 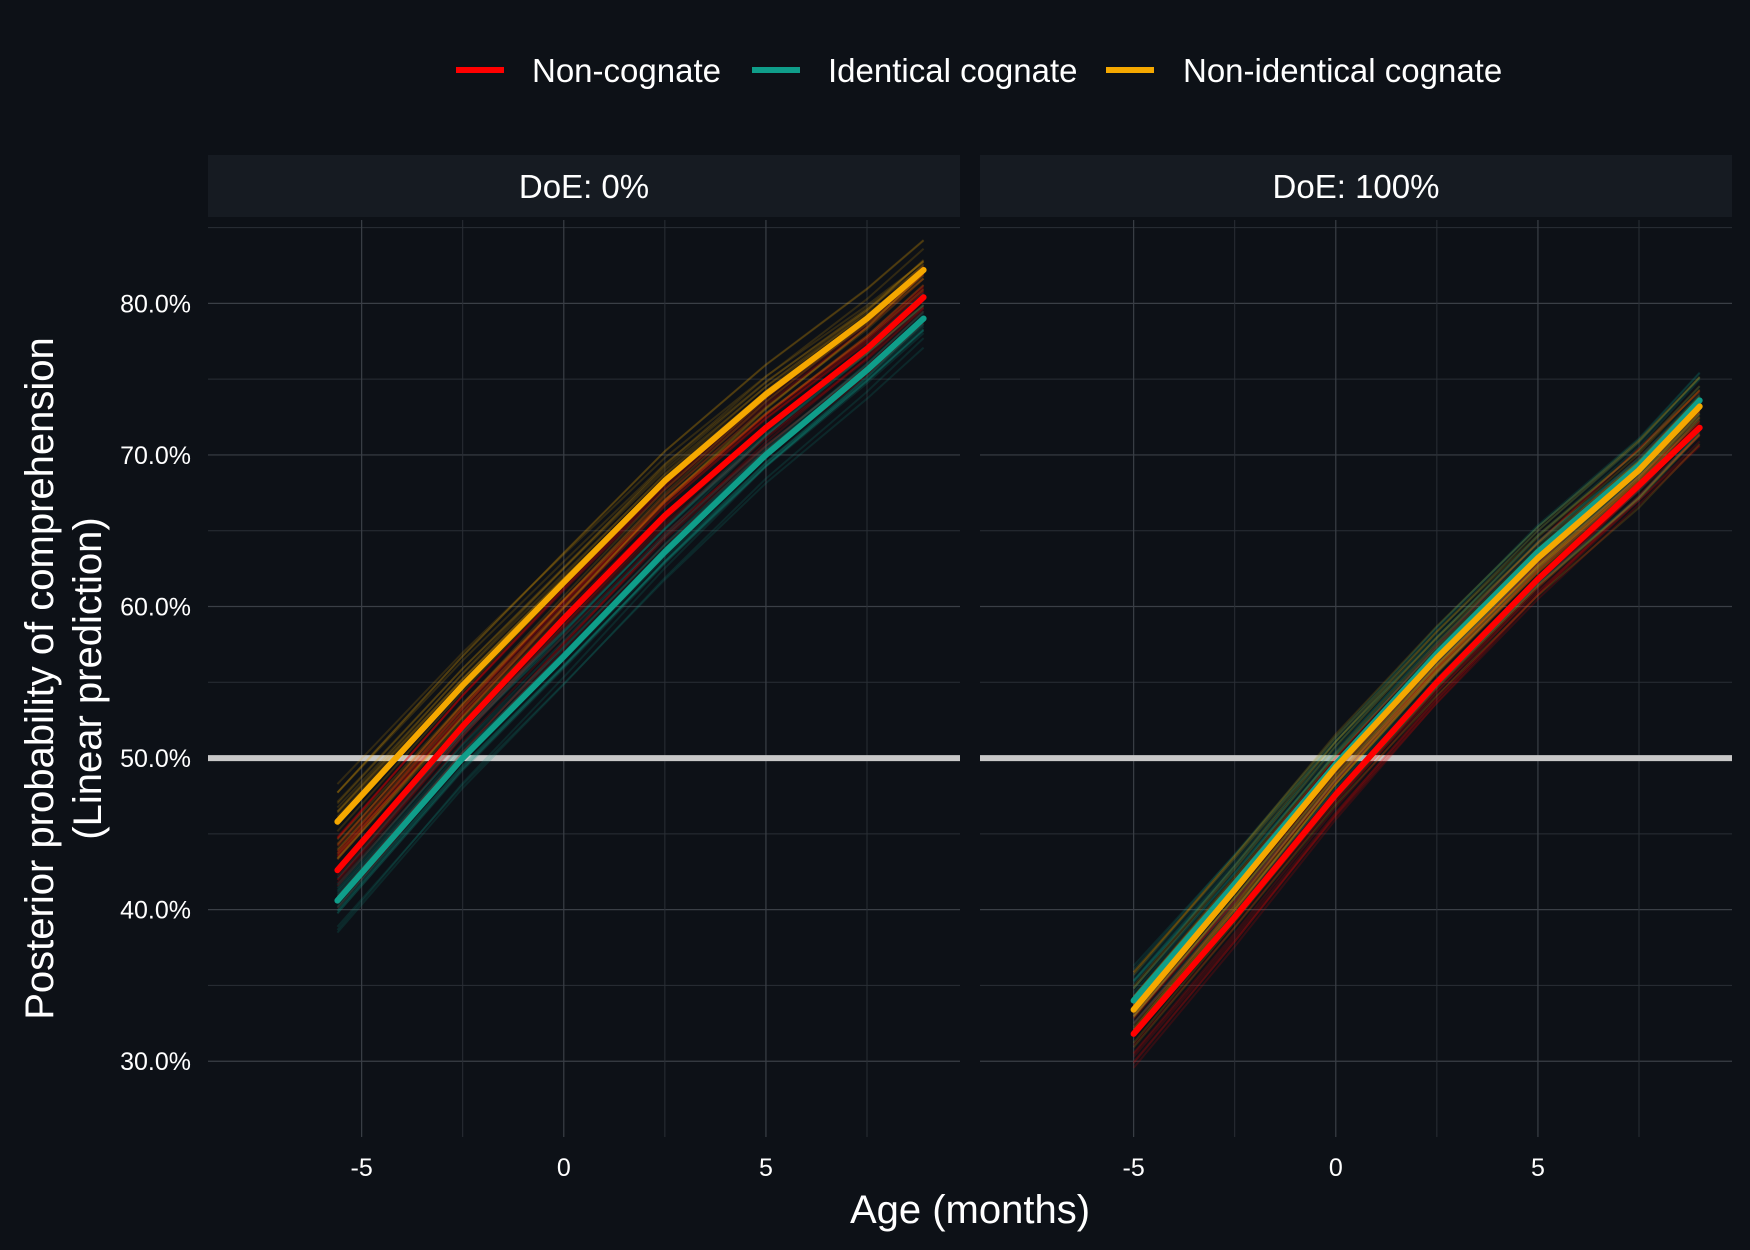 What do you see at coordinates (155, 683) in the screenshot?
I see `y-axis: 30.0% 40.0% 50.0% 60.0% 70.0% 80.0%` at bounding box center [155, 683].